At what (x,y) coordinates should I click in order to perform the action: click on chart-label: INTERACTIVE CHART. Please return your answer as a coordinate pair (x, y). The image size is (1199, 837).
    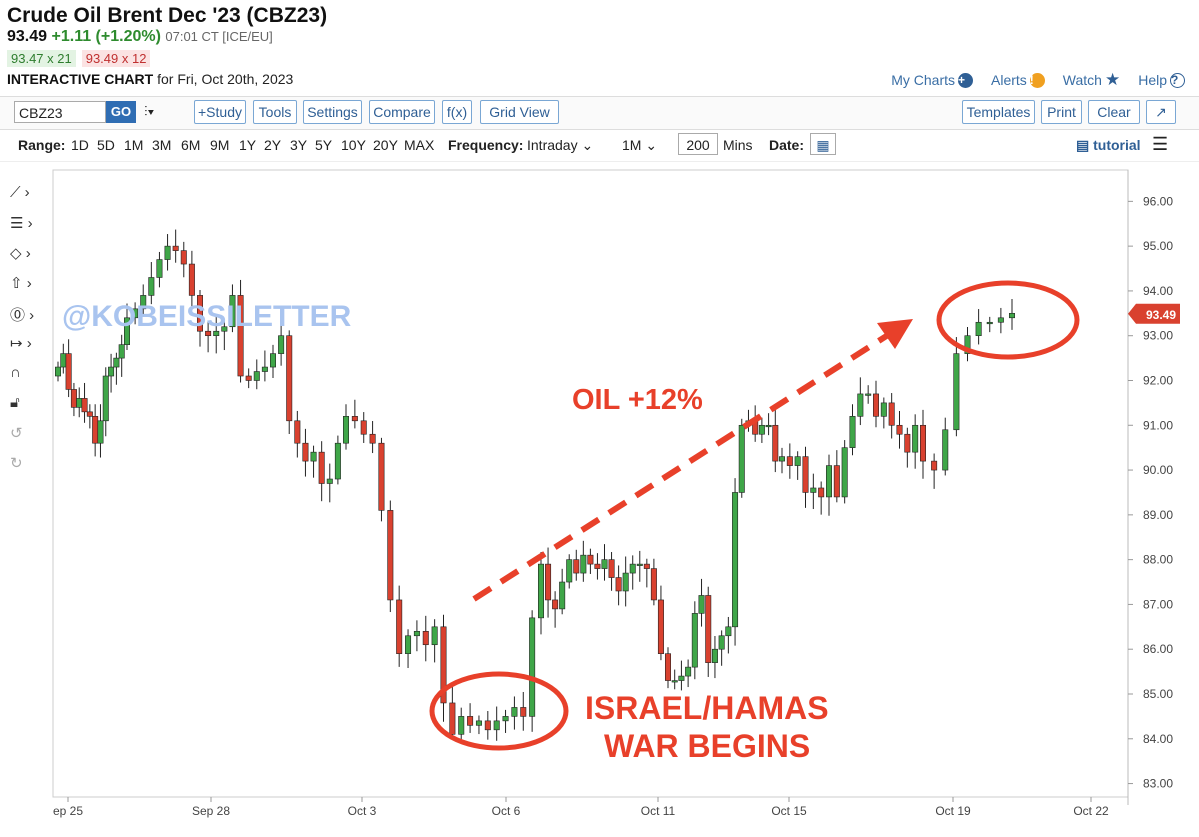
    Looking at the image, I should click on (80, 79).